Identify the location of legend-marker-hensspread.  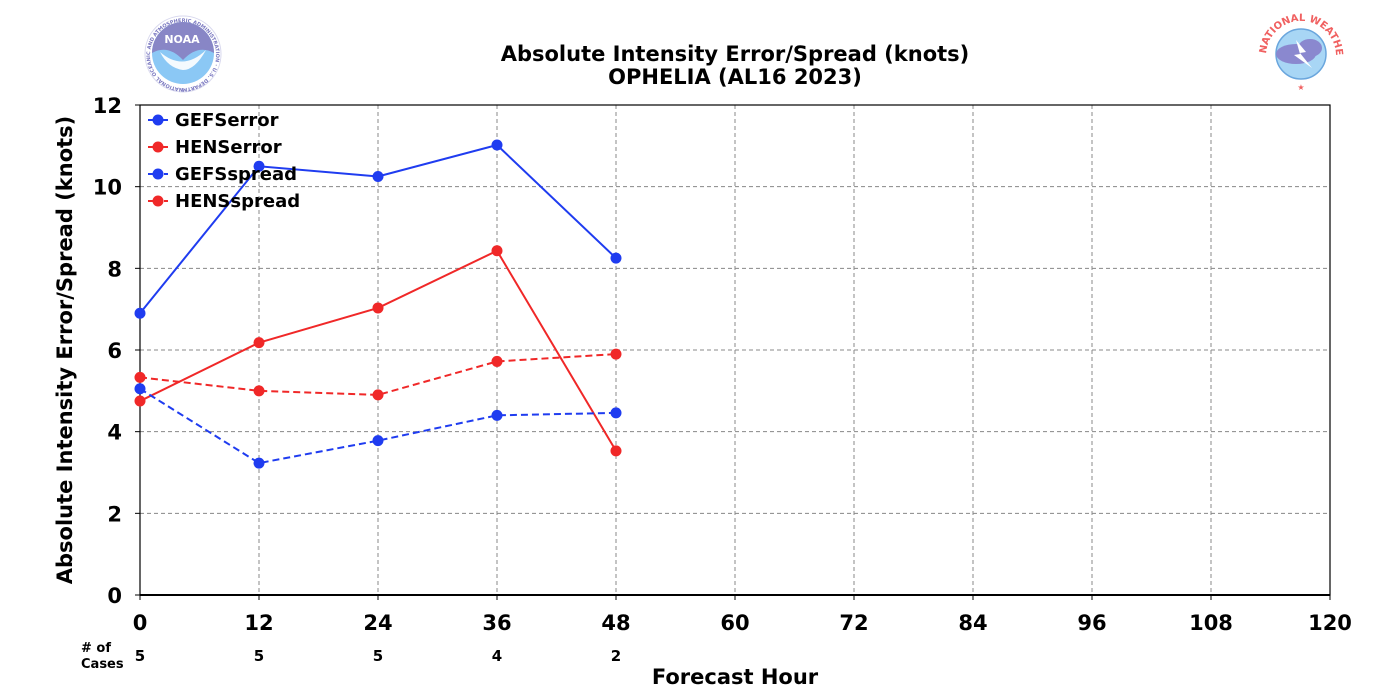
(158, 201).